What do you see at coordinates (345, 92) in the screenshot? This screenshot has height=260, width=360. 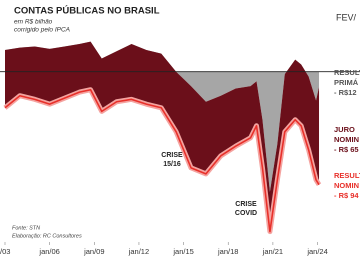 I see `legend-label: - R$12` at bounding box center [345, 92].